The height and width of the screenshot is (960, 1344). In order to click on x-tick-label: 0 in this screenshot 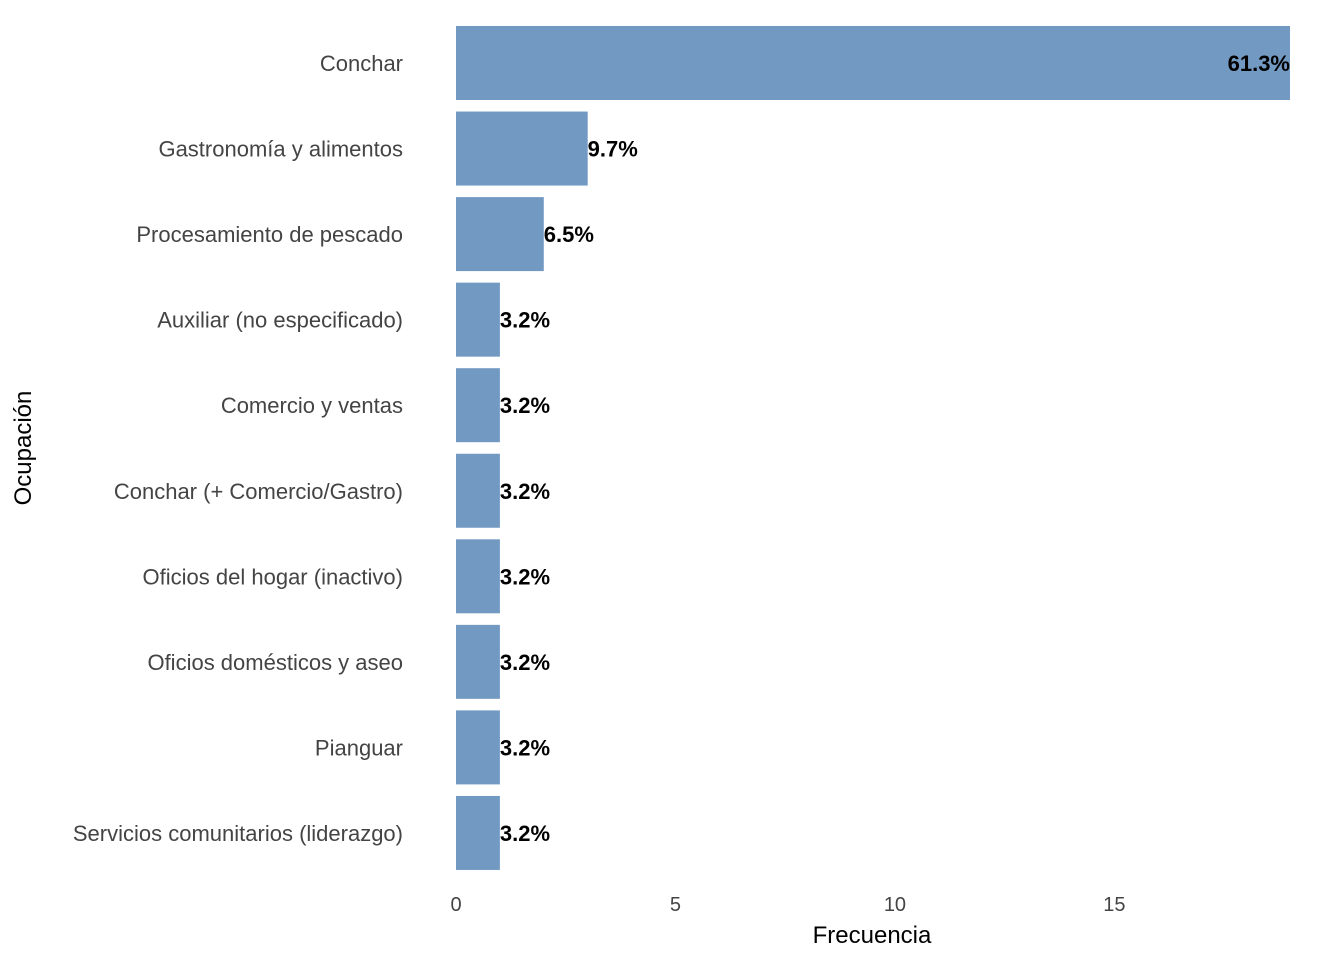, I will do `click(455, 905)`.